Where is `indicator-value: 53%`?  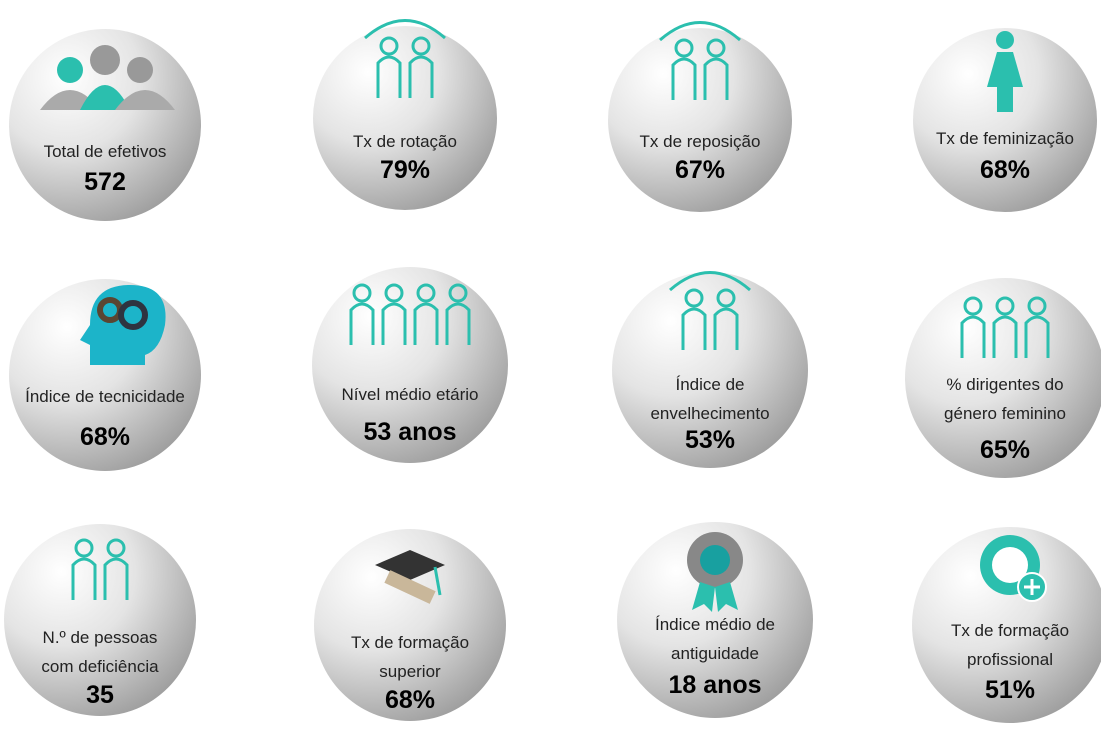 indicator-value: 53% is located at coordinates (710, 440).